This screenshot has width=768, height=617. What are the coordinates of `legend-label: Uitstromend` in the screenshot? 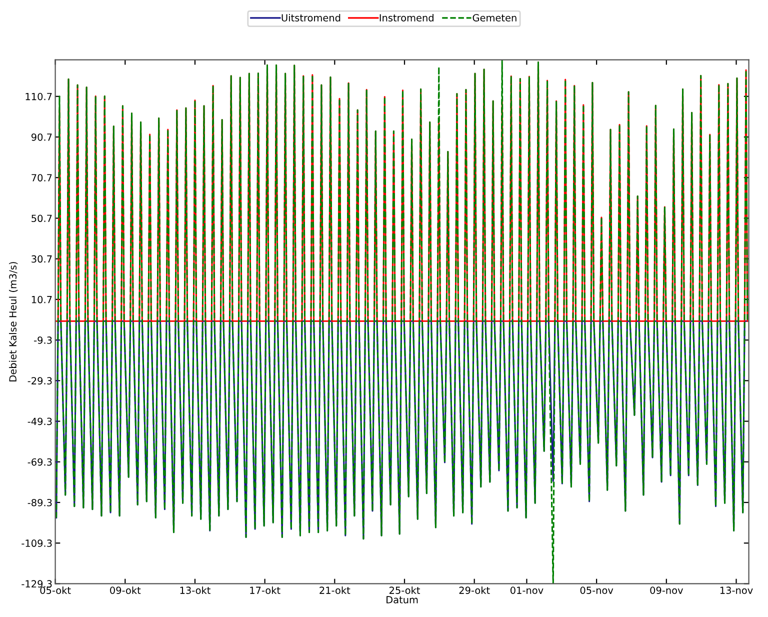 It's located at (311, 18).